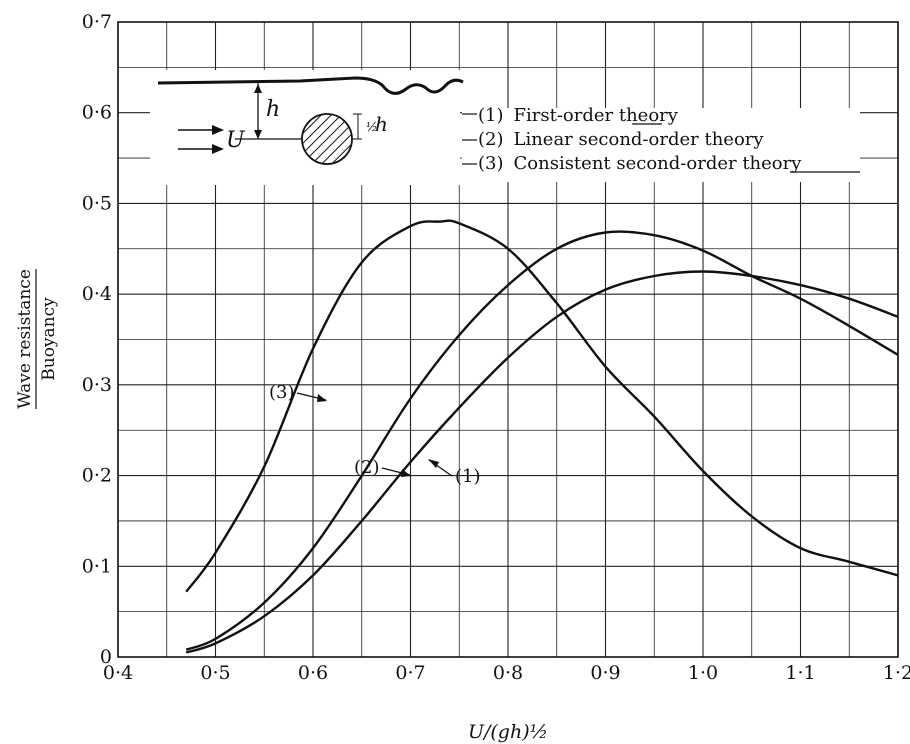 The image size is (910, 744). What do you see at coordinates (800, 673) in the screenshot?
I see `x-tick-label: 1·1` at bounding box center [800, 673].